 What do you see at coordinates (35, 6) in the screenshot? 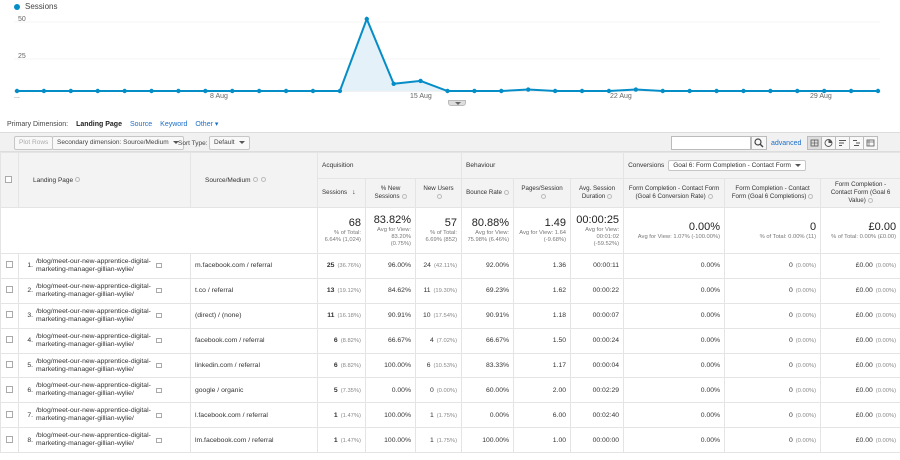
I see `chart-legend: Sessions` at bounding box center [35, 6].